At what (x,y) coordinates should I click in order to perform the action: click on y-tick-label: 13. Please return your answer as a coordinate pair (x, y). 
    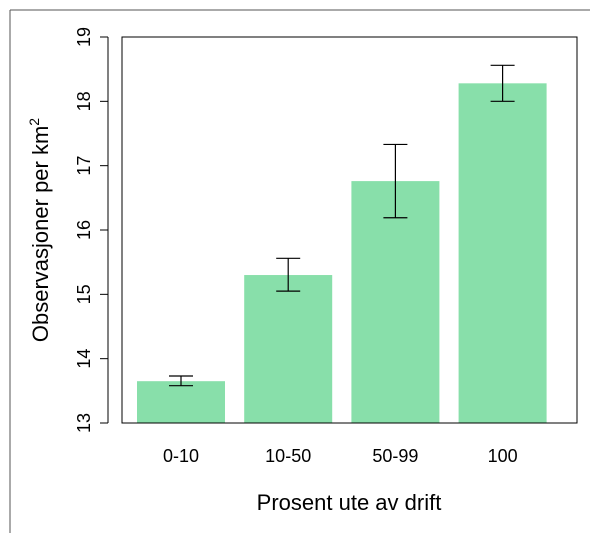
    Looking at the image, I should click on (84, 423).